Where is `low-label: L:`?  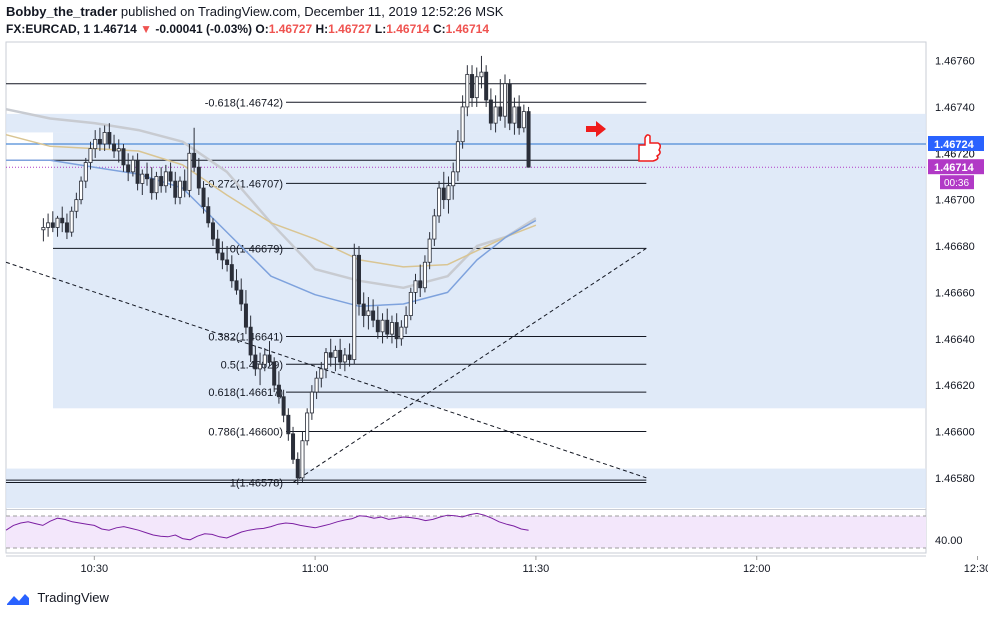 low-label: L: is located at coordinates (380, 29).